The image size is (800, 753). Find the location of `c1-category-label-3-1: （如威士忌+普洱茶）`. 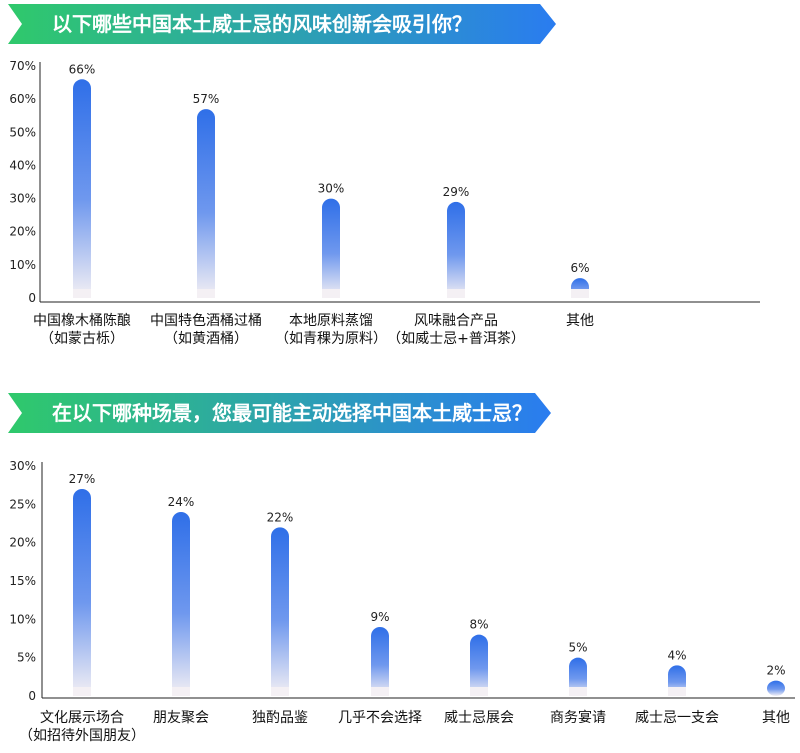

c1-category-label-3-1: （如威士忌+普洱茶） is located at coordinates (456, 339).